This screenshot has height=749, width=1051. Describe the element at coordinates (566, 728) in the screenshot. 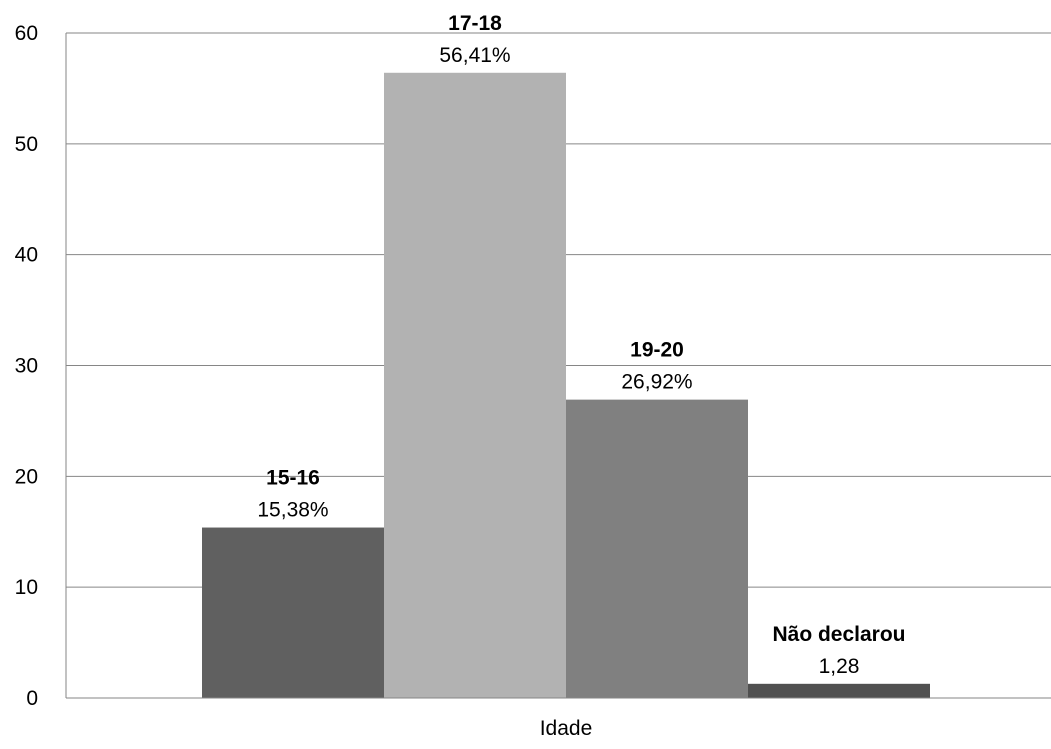

I see `x-axis-title: Idade` at that location.